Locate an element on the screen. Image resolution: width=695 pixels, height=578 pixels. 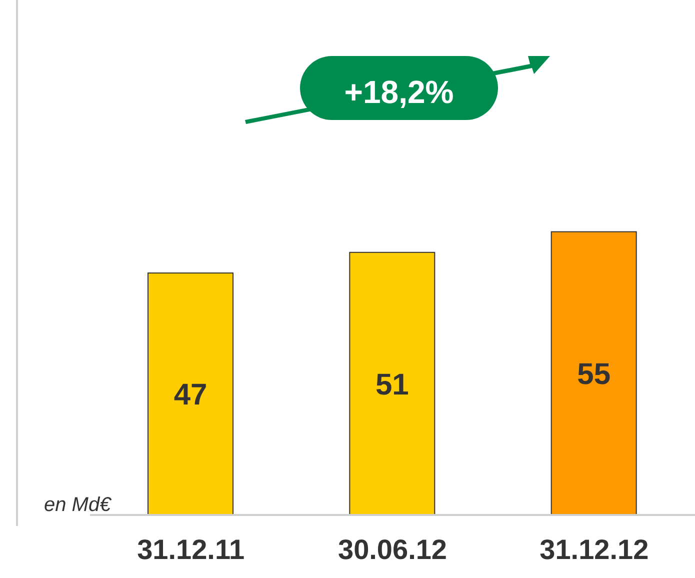
annotation: en Md€ is located at coordinates (77, 505).